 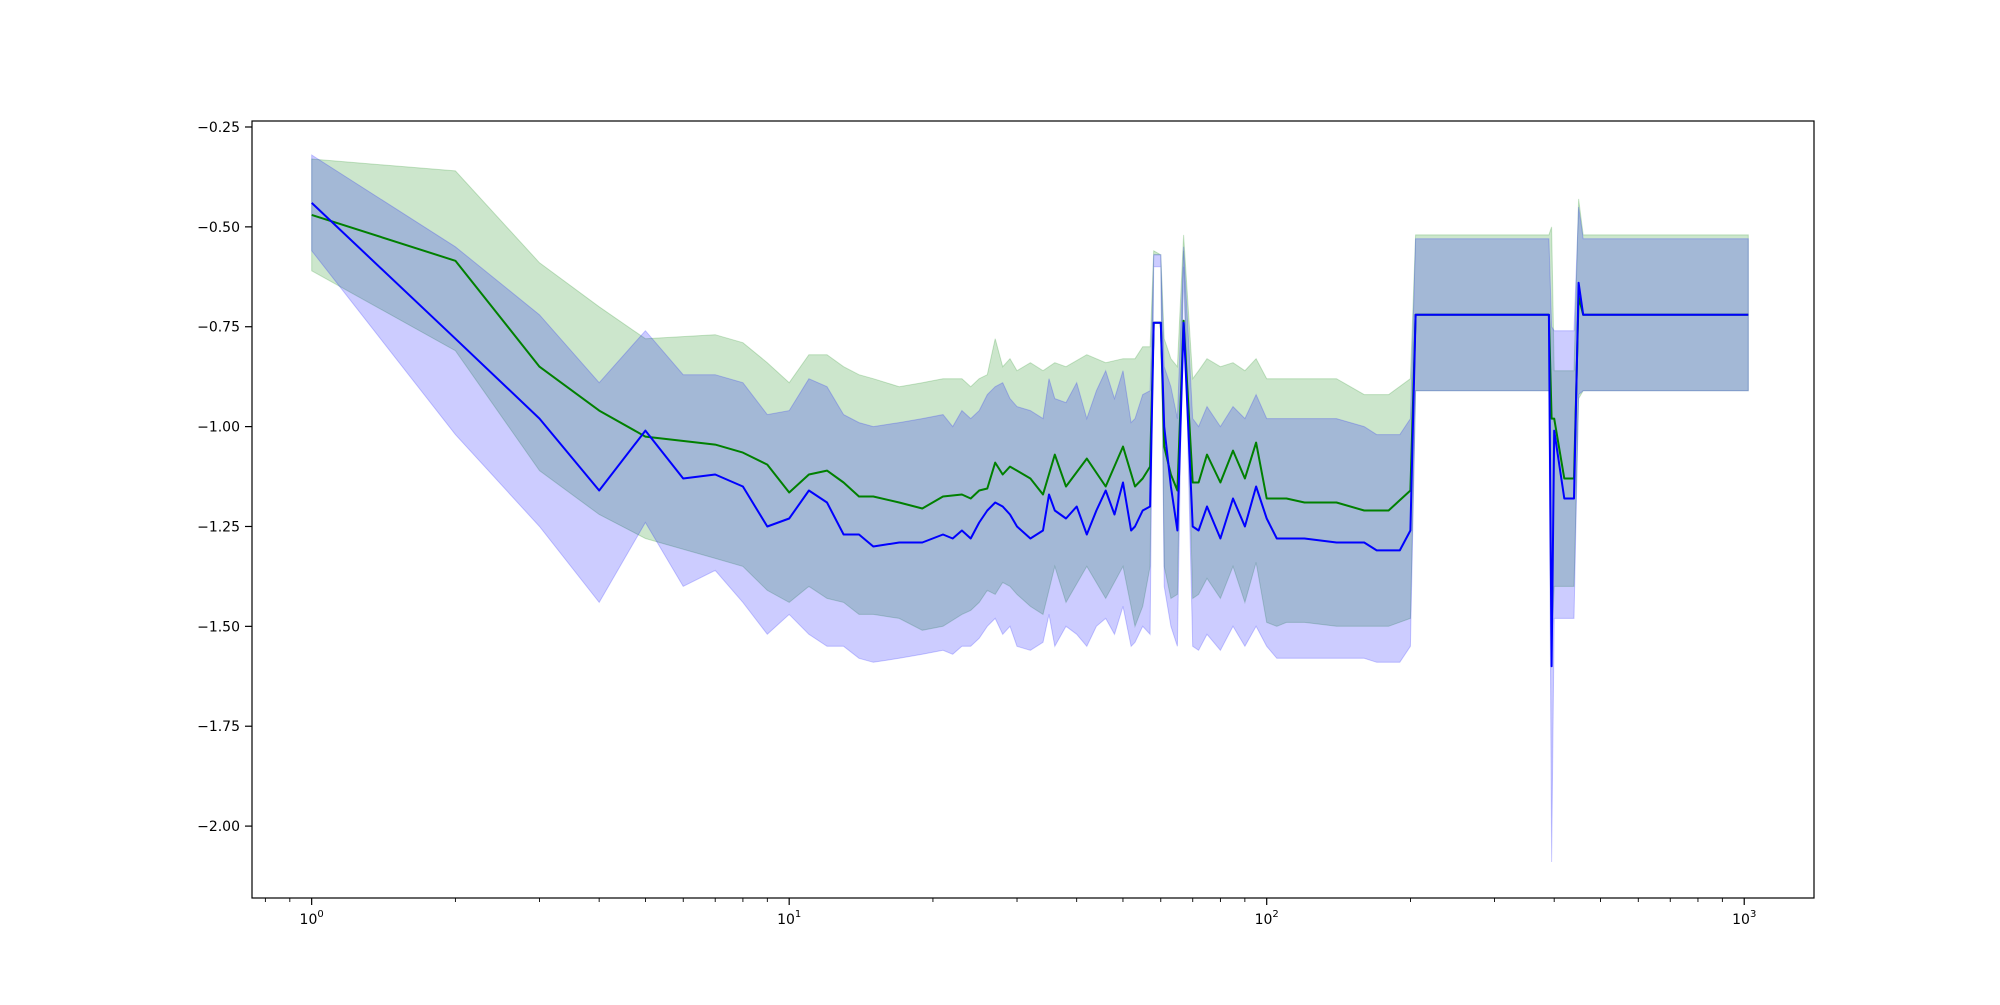 I want to click on y-tick-label-4: −1.25, so click(x=218, y=527).